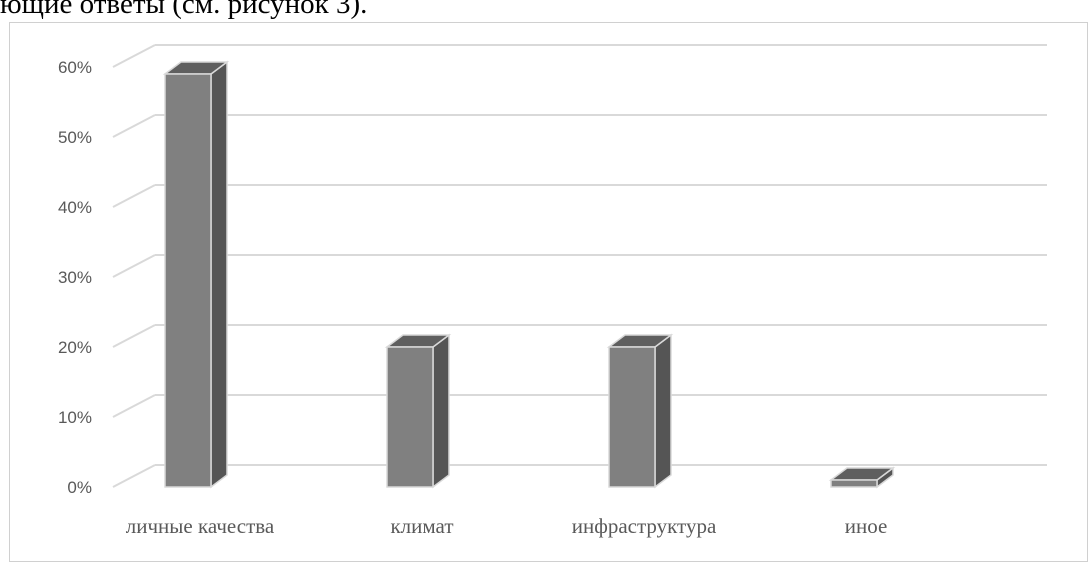  I want to click on y-tick-label: 0%, so click(79, 487).